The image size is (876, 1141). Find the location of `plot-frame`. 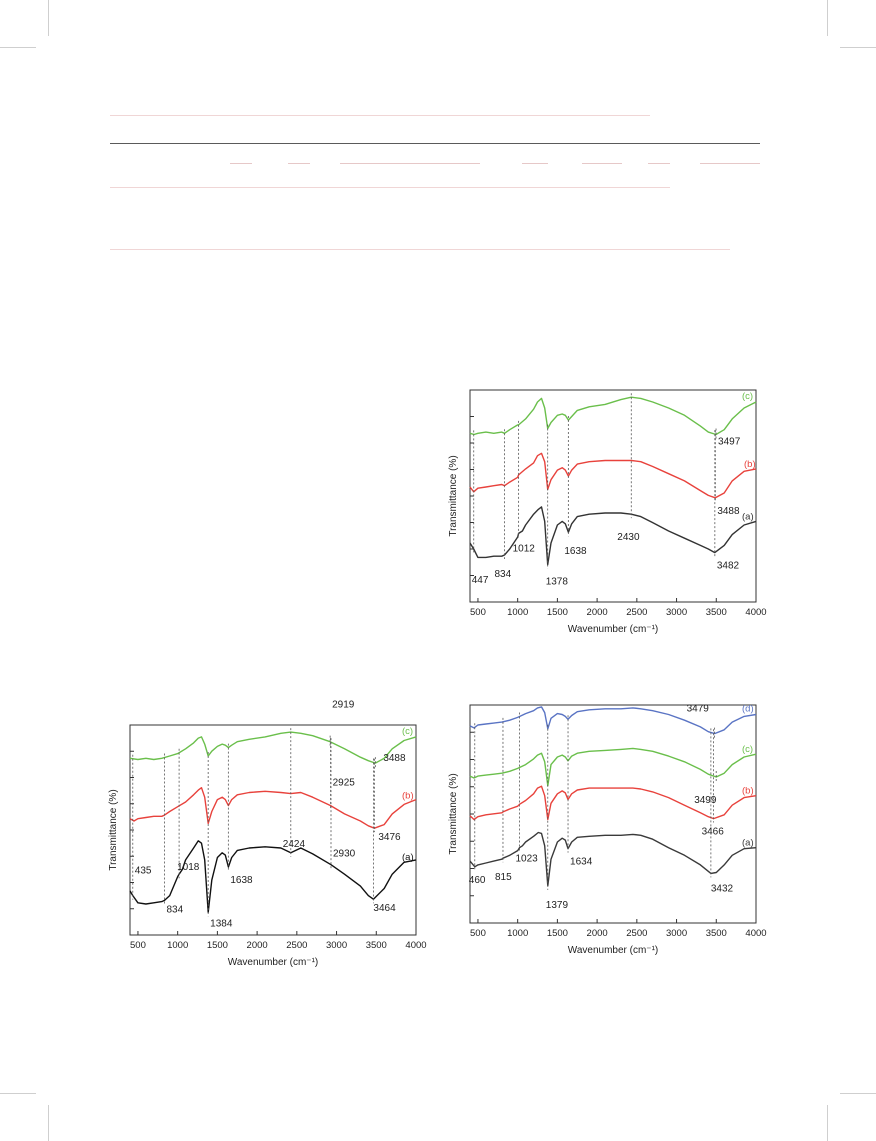

plot-frame is located at coordinates (613, 496).